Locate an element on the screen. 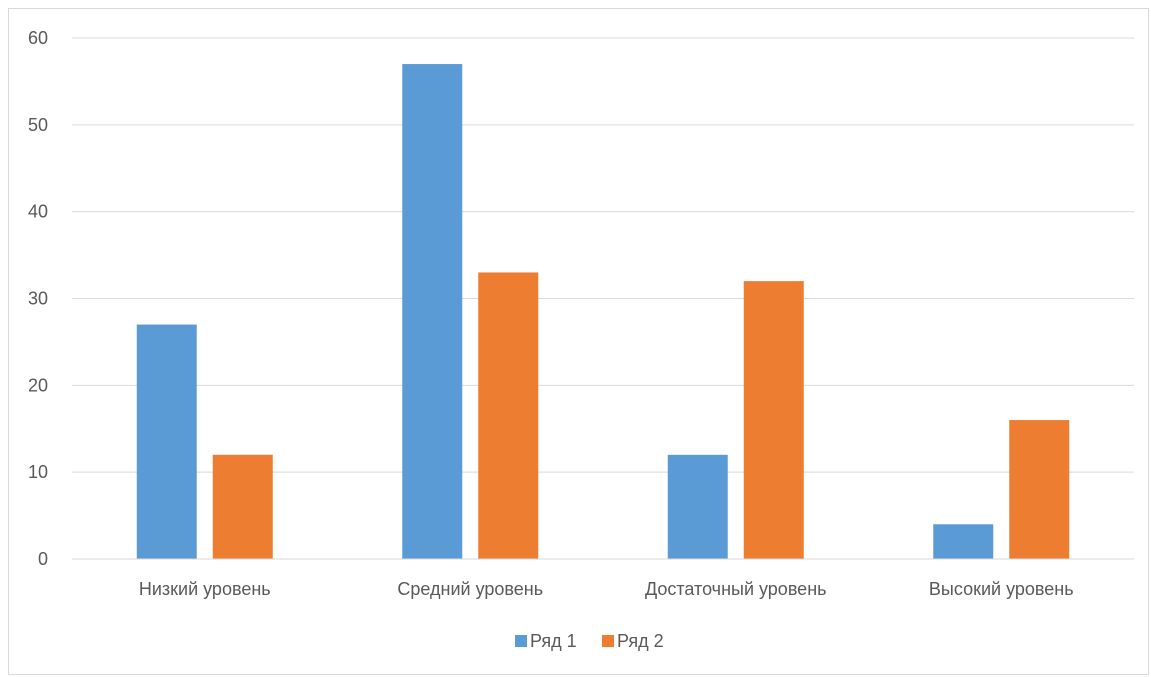  y-axis: 0 10 20 30 40 50 60 is located at coordinates (38, 298).